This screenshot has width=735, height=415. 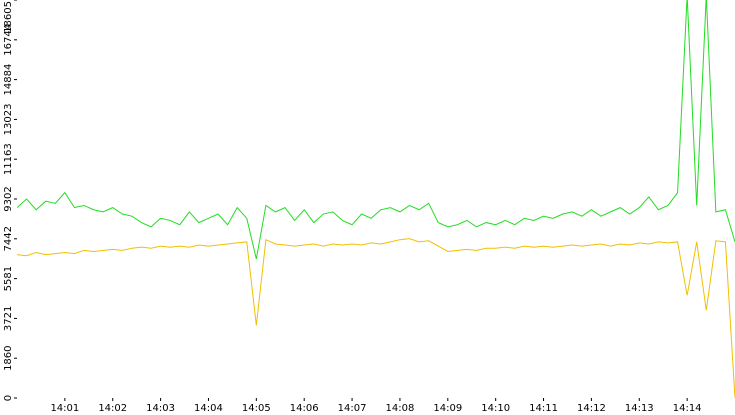 What do you see at coordinates (8, 318) in the screenshot?
I see `y-tick-label: 3721` at bounding box center [8, 318].